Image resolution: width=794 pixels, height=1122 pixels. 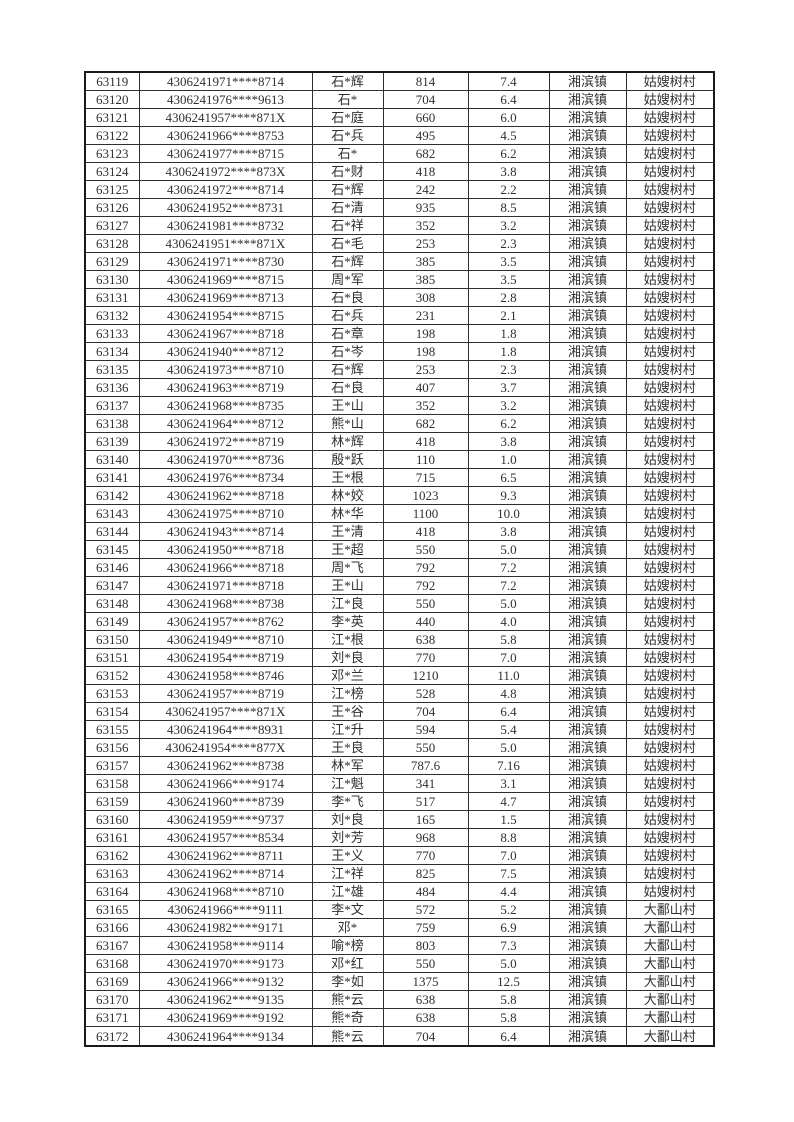 I want to click on table-row: 63124 4306241972****873X 石*财 418 3.8 湘滨镇 姑嫂树村, so click(x=399, y=172).